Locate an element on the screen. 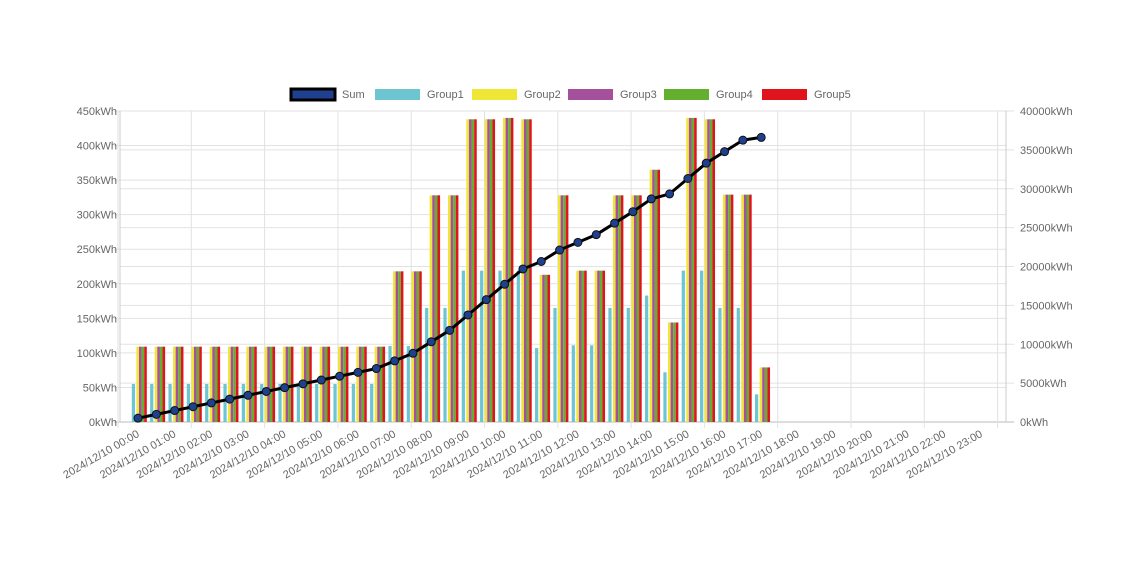  legend-item-group1: Group1 is located at coordinates (419, 95).